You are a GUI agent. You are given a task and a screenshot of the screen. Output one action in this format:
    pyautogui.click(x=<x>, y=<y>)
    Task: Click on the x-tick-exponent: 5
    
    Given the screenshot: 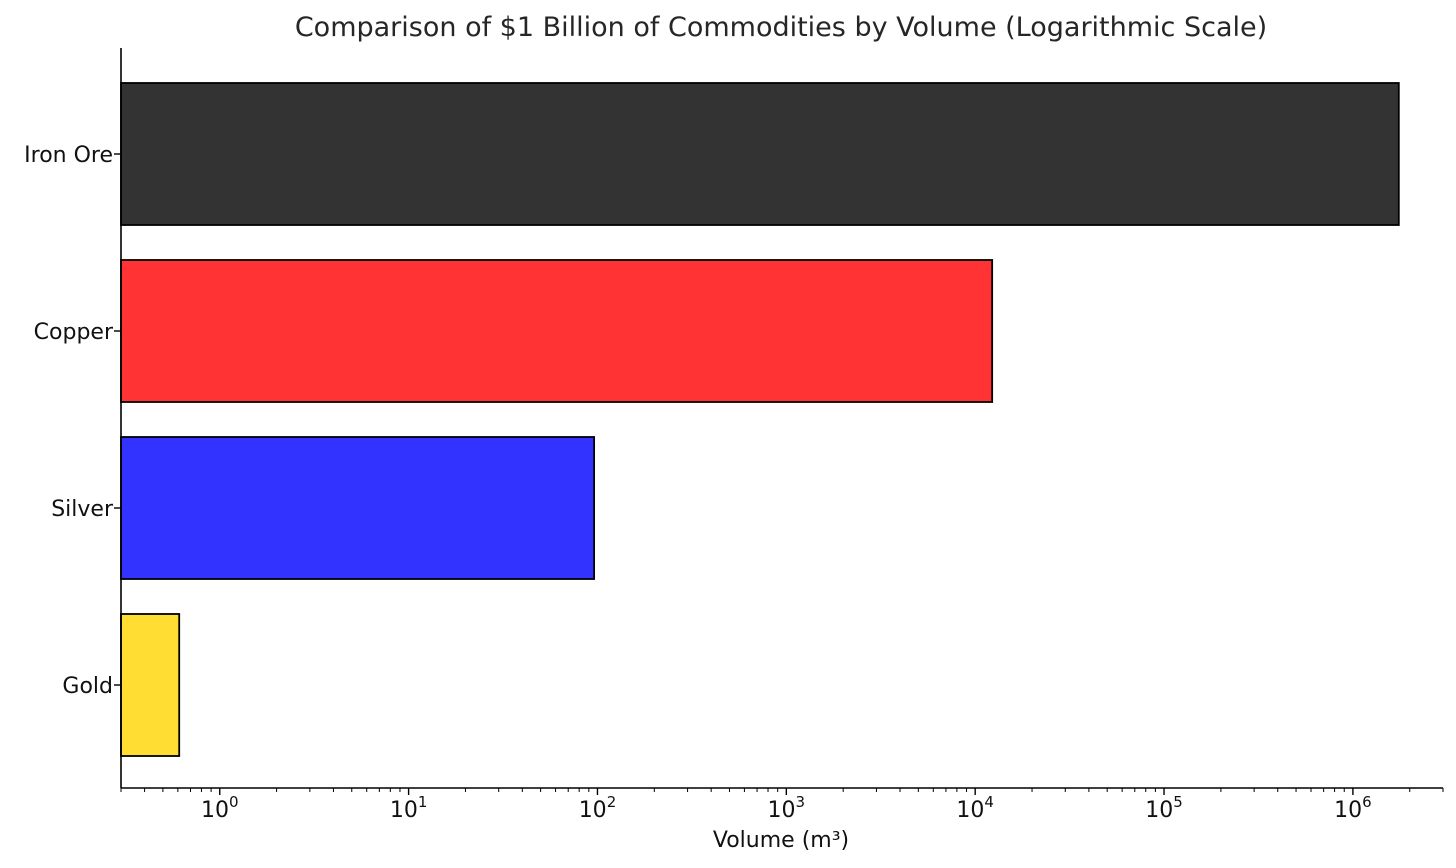 What is the action you would take?
    pyautogui.click(x=1178, y=802)
    